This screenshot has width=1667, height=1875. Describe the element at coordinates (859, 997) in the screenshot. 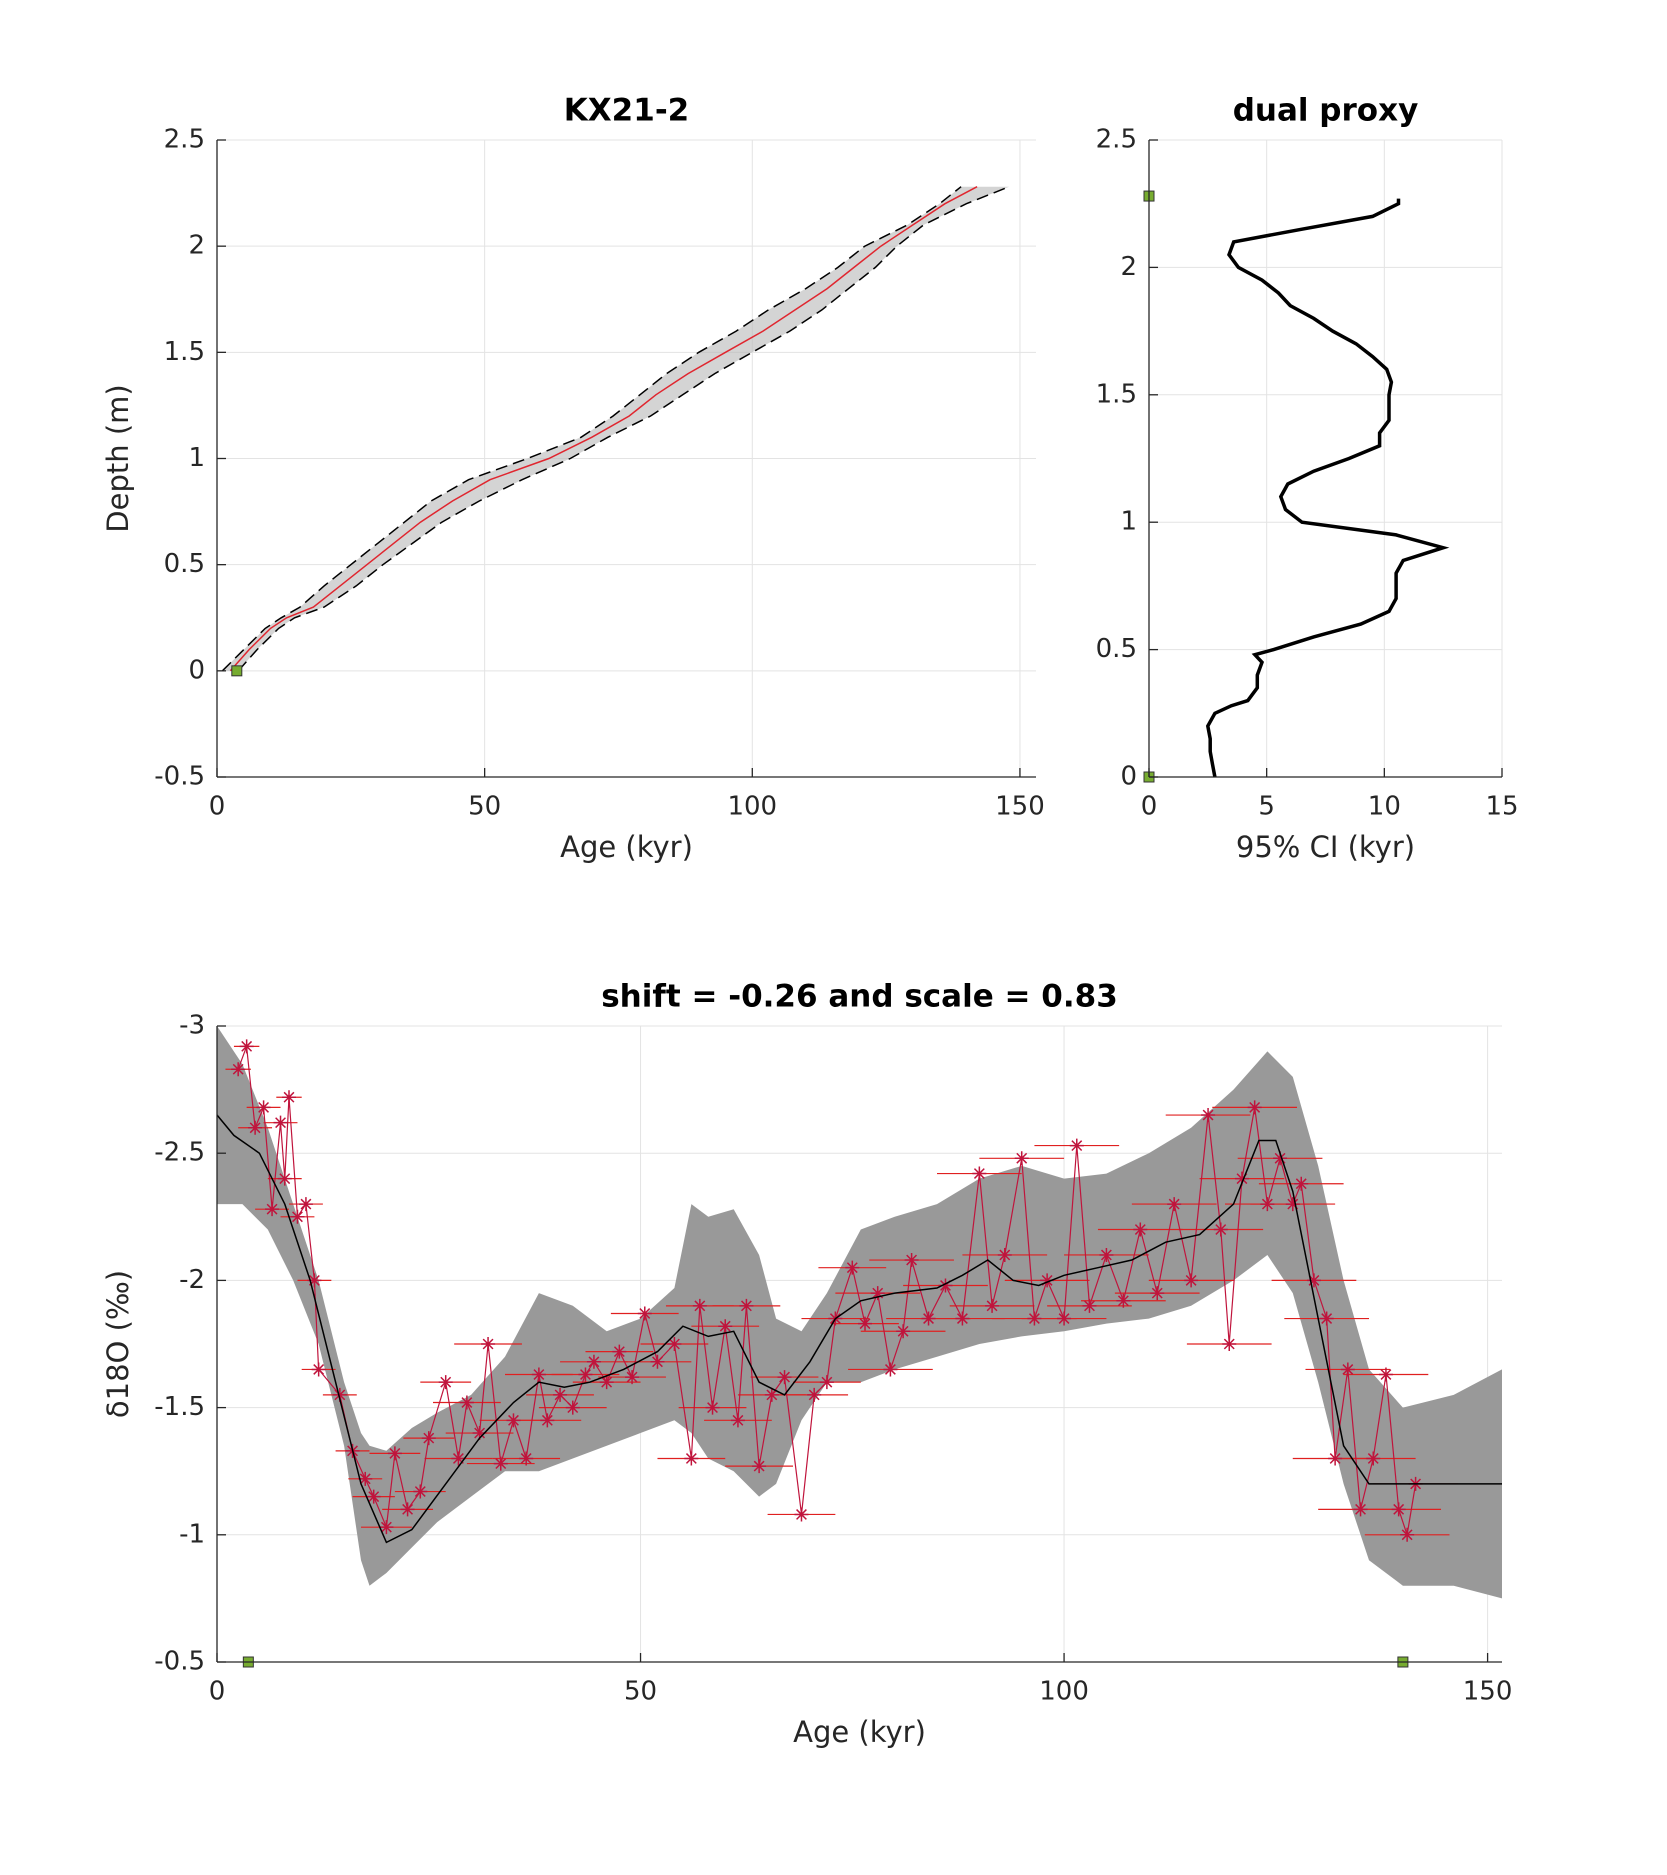

I see `chart-title: shift = -0.26 and scale = 0.83` at that location.